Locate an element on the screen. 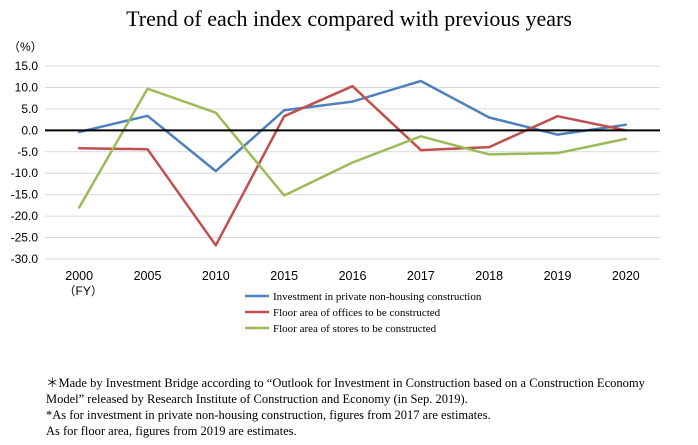 This screenshot has width=698, height=445. x-tick-label: 2018 is located at coordinates (489, 276).